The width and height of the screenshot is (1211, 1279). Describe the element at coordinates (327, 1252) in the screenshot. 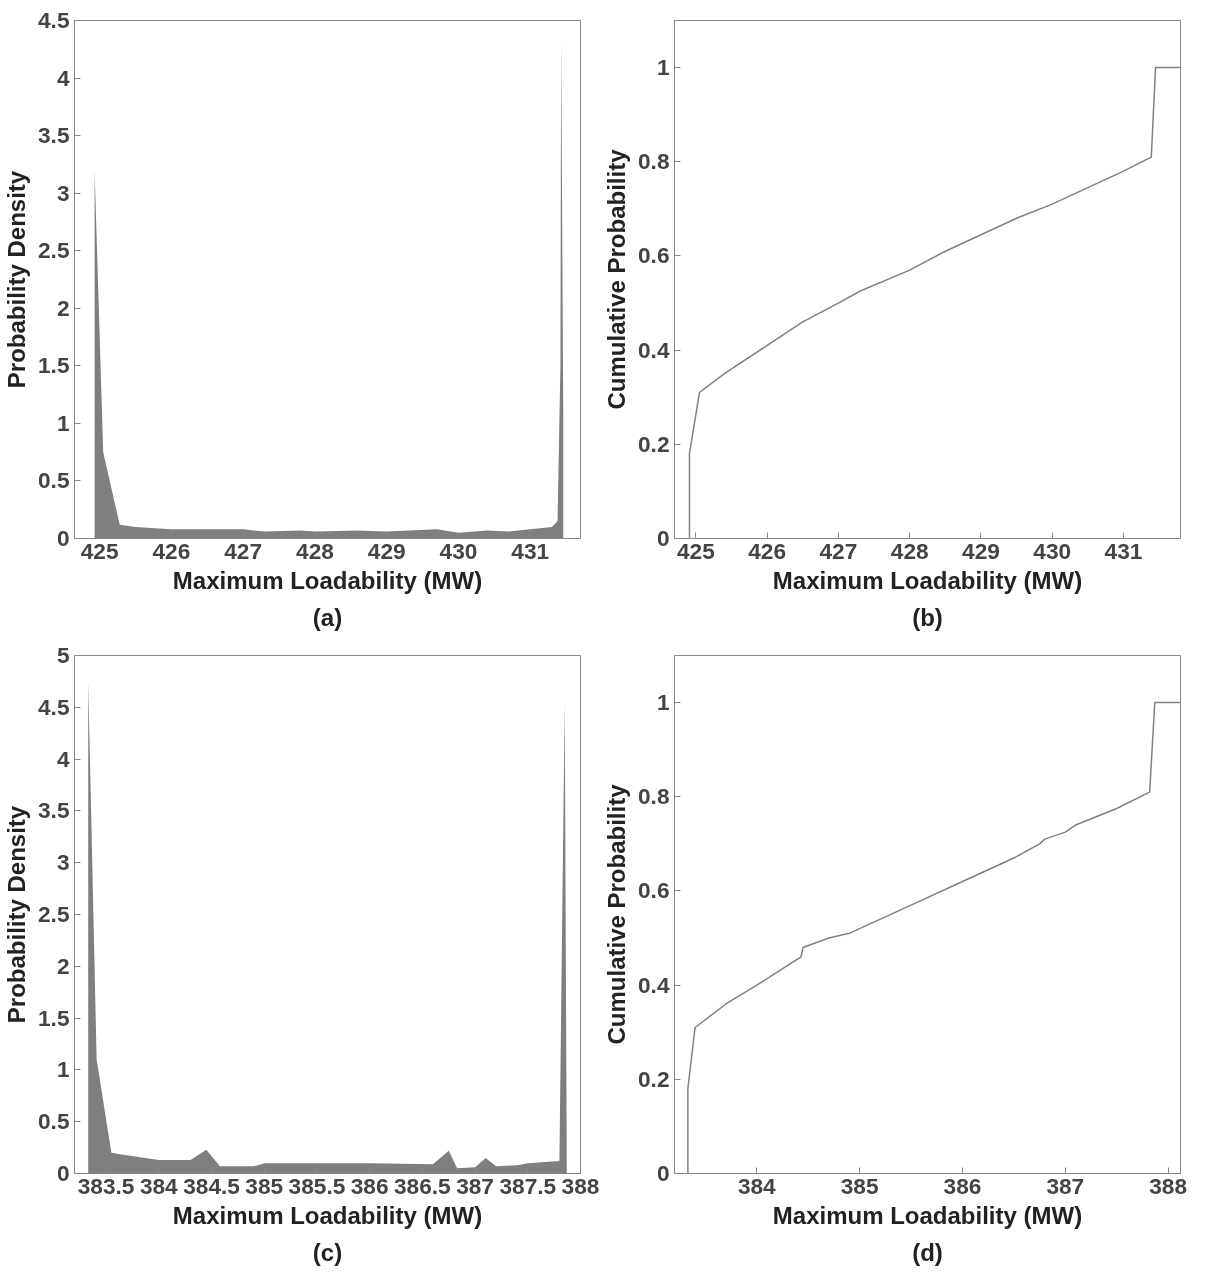

I see `text: (c)` at that location.